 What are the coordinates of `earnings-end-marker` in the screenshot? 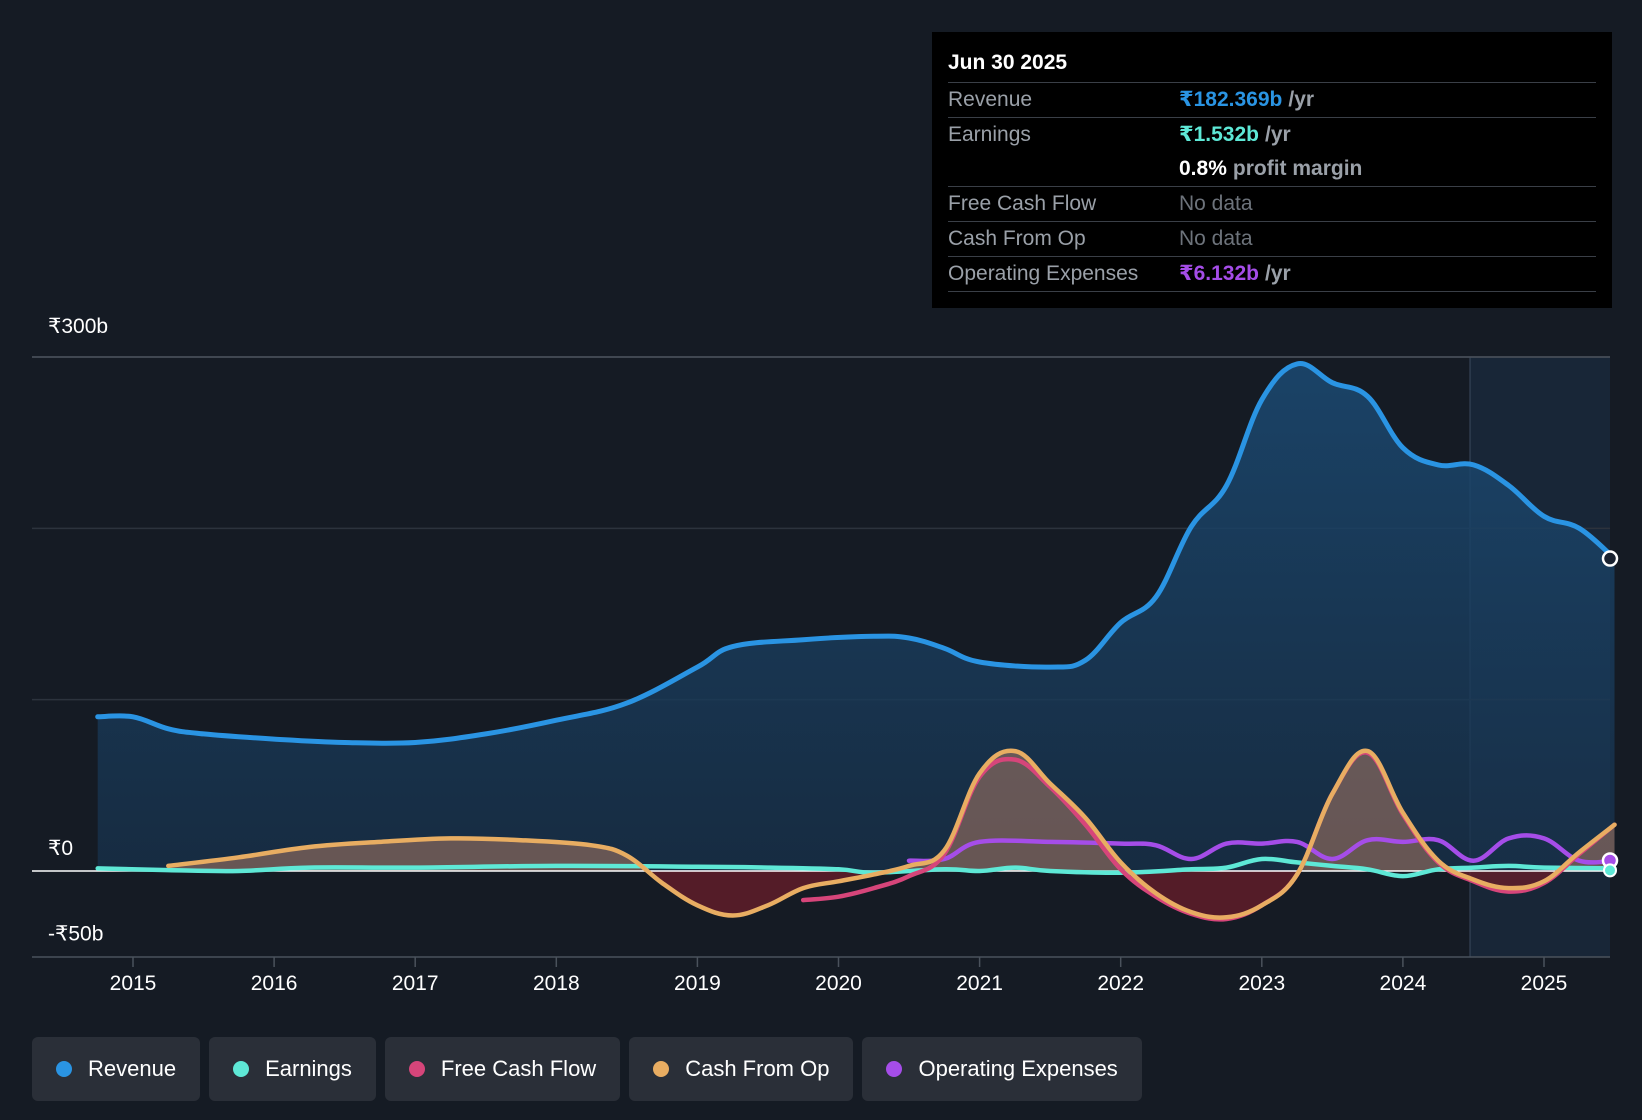 It's located at (1610, 870).